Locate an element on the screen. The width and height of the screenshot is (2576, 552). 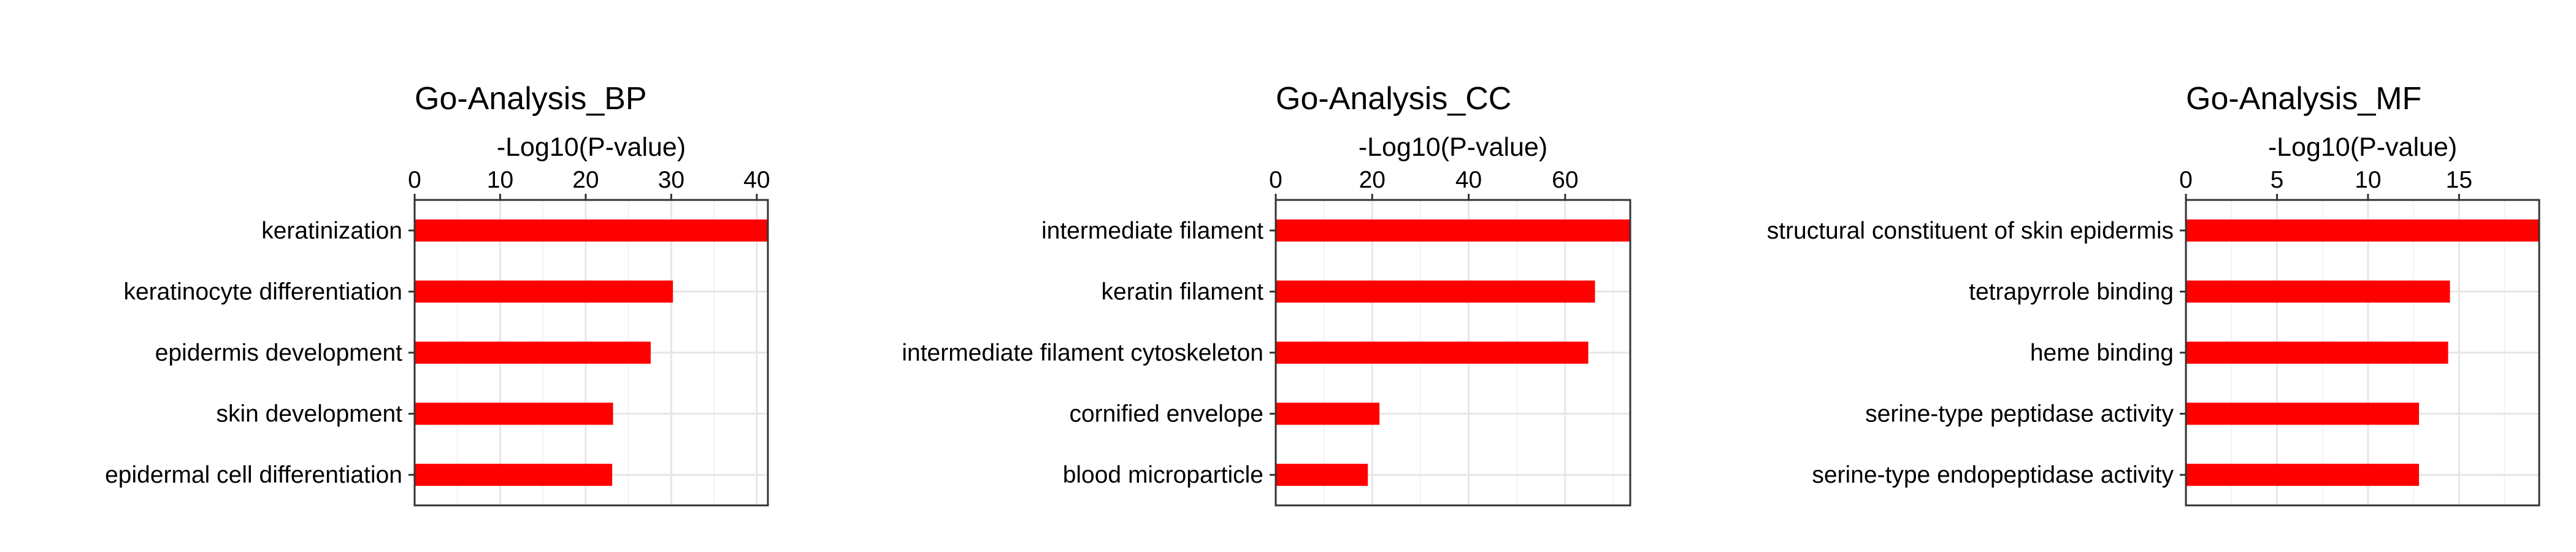
x-tick-label: 15 is located at coordinates (2459, 180).